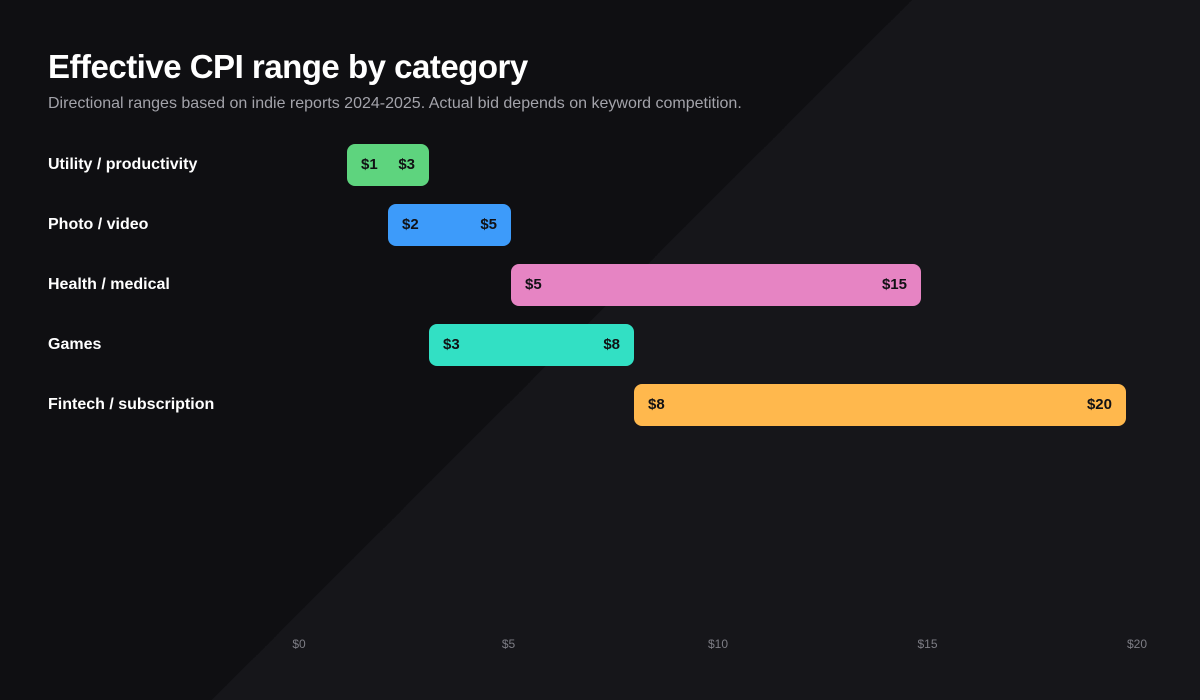 The width and height of the screenshot is (1200, 700). I want to click on x-axis-tick-label: $5, so click(508, 644).